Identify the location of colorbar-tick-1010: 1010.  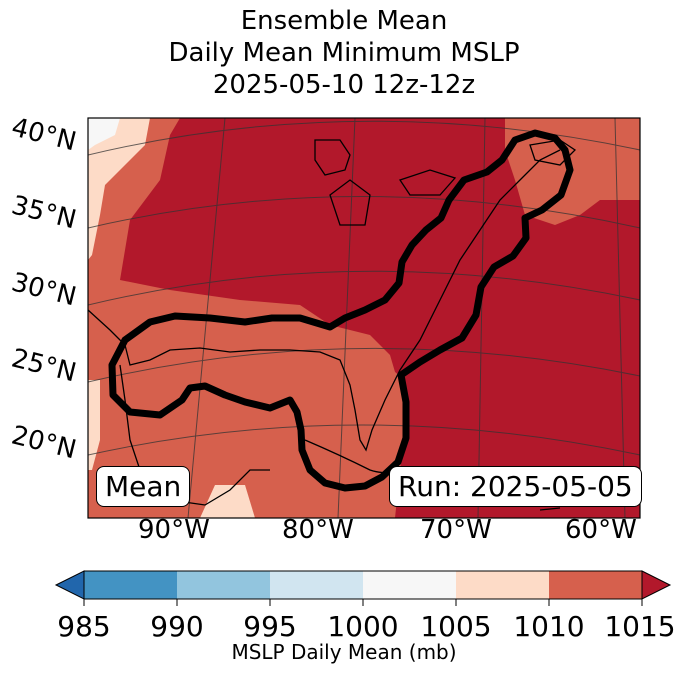
(549, 626).